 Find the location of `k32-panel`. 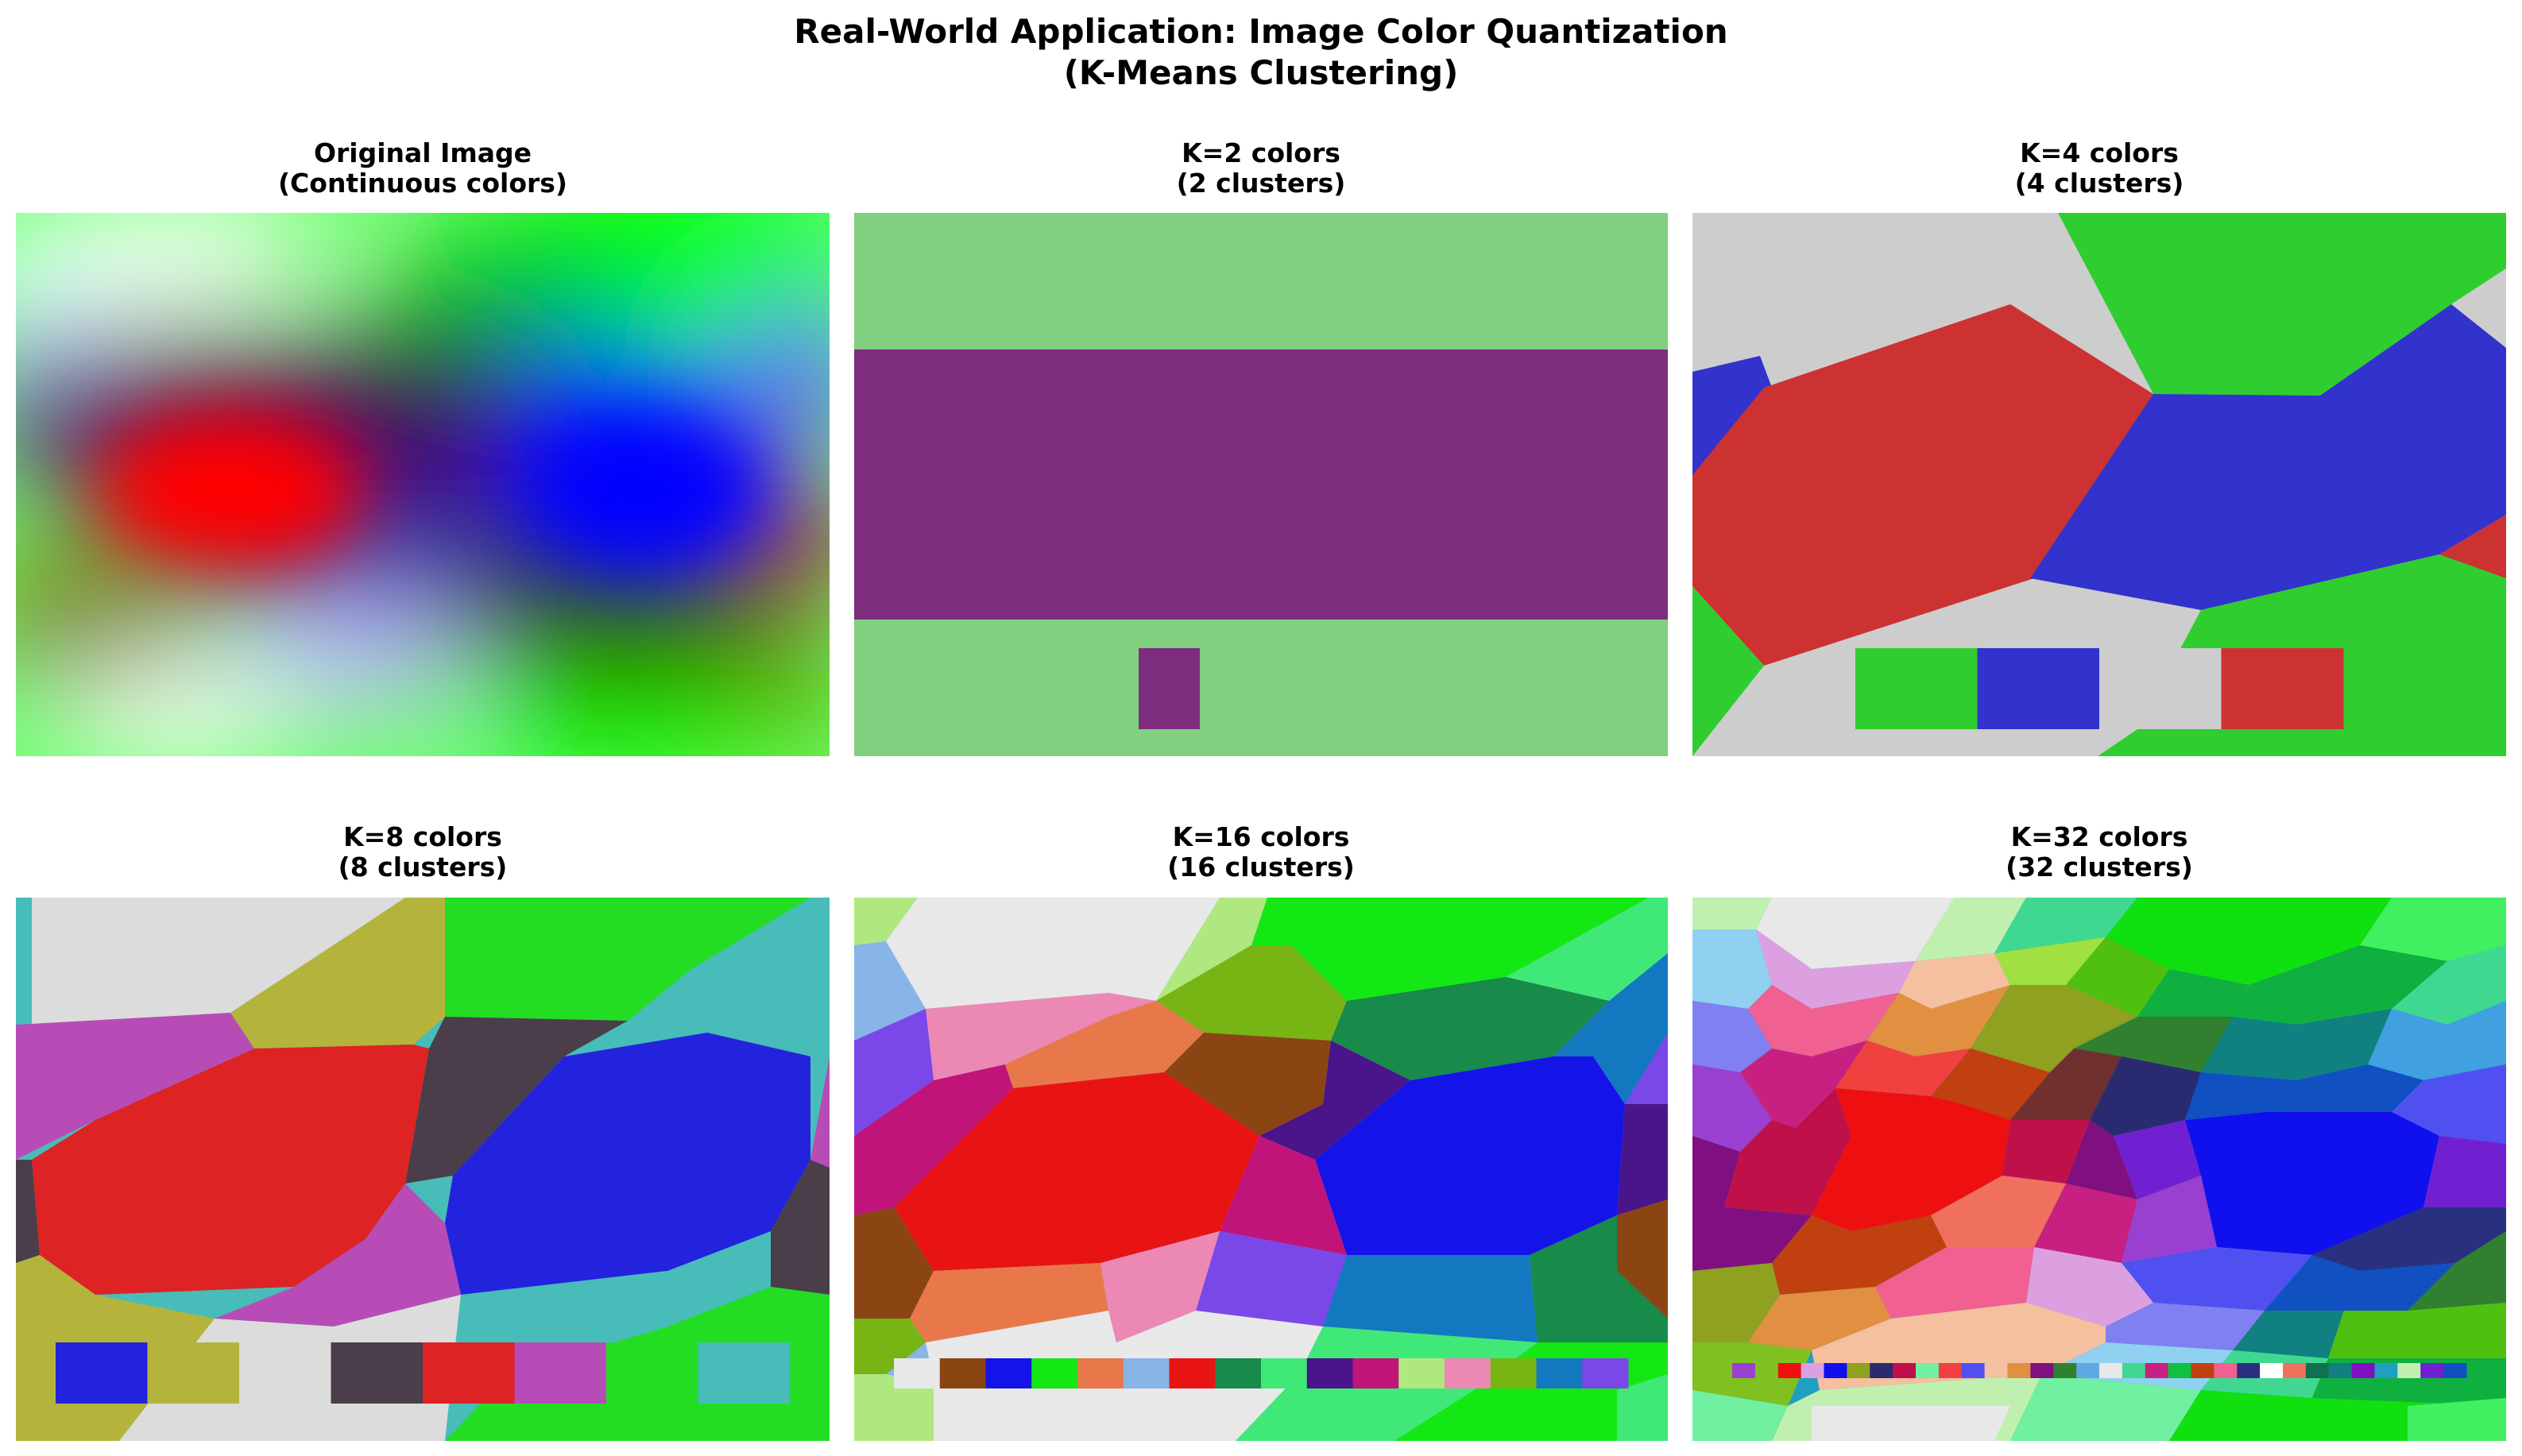

k32-panel is located at coordinates (2099, 1169).